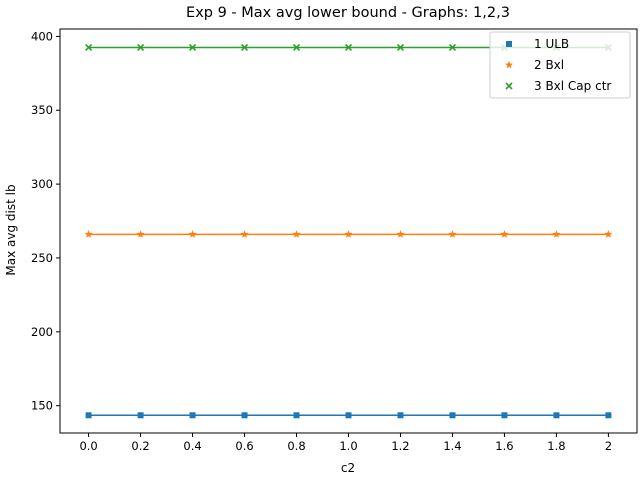  Describe the element at coordinates (549, 65) in the screenshot. I see `legend-label: 2 Bxl` at that location.